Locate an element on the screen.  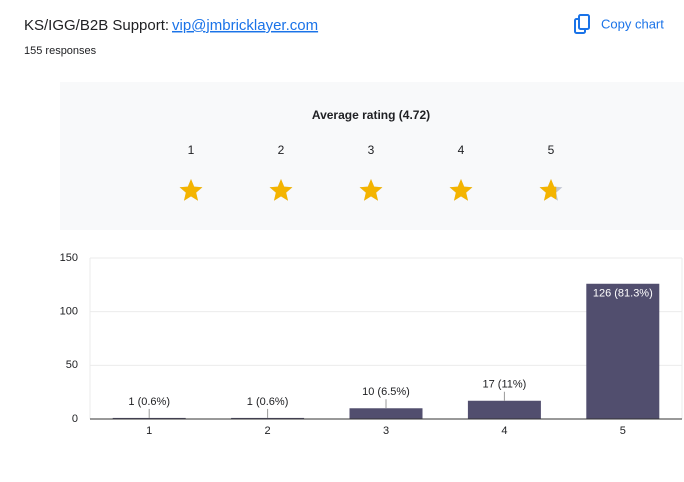
copy-icon-front is located at coordinates (584, 22).